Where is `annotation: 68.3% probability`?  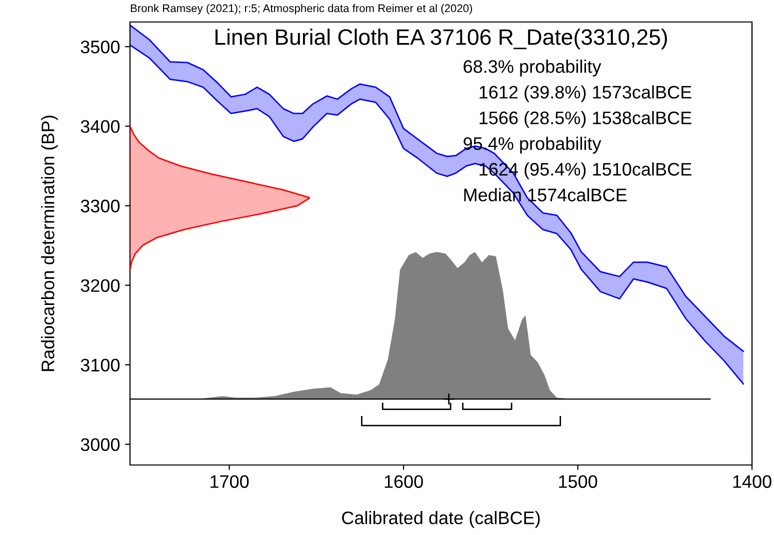 annotation: 68.3% probability is located at coordinates (533, 68).